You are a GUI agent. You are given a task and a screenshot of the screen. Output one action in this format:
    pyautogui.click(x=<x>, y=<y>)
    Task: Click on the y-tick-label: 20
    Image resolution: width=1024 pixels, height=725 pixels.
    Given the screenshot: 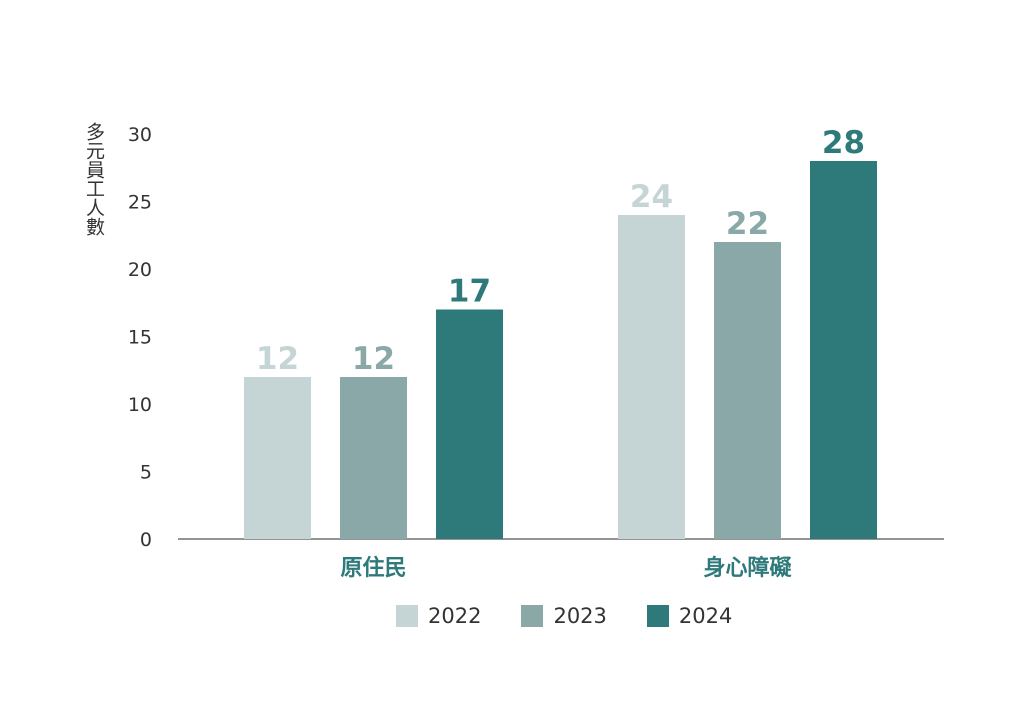 What is the action you would take?
    pyautogui.click(x=140, y=270)
    